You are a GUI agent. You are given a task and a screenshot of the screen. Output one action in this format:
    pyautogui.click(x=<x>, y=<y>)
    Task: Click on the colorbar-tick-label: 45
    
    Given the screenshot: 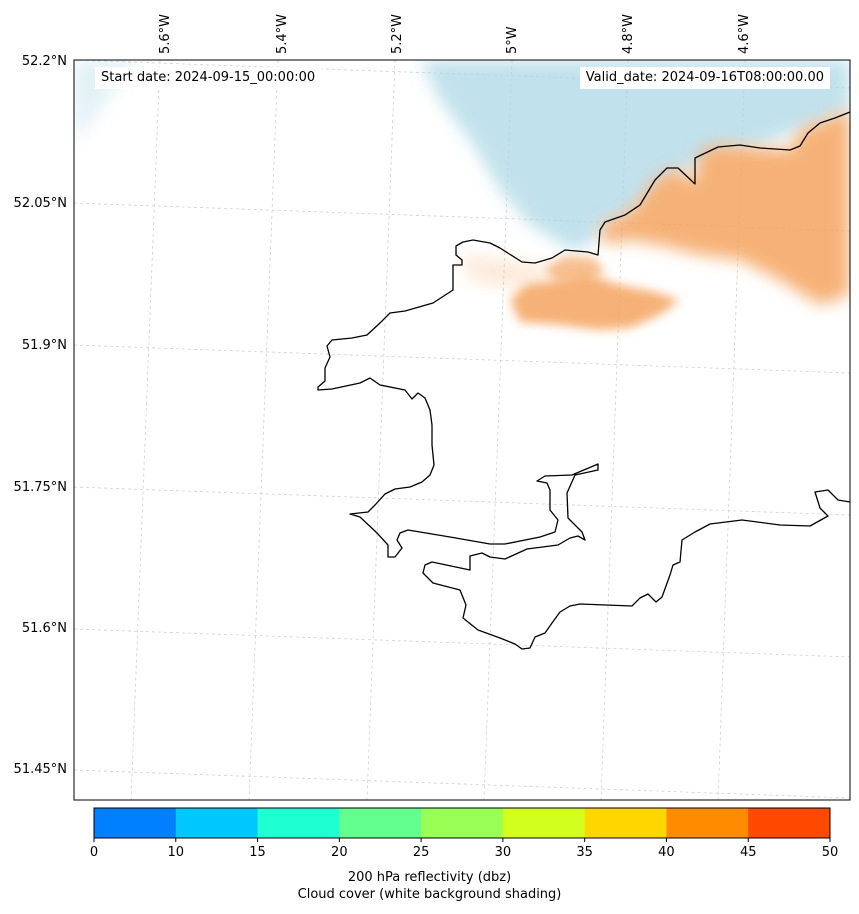 What is the action you would take?
    pyautogui.click(x=748, y=852)
    